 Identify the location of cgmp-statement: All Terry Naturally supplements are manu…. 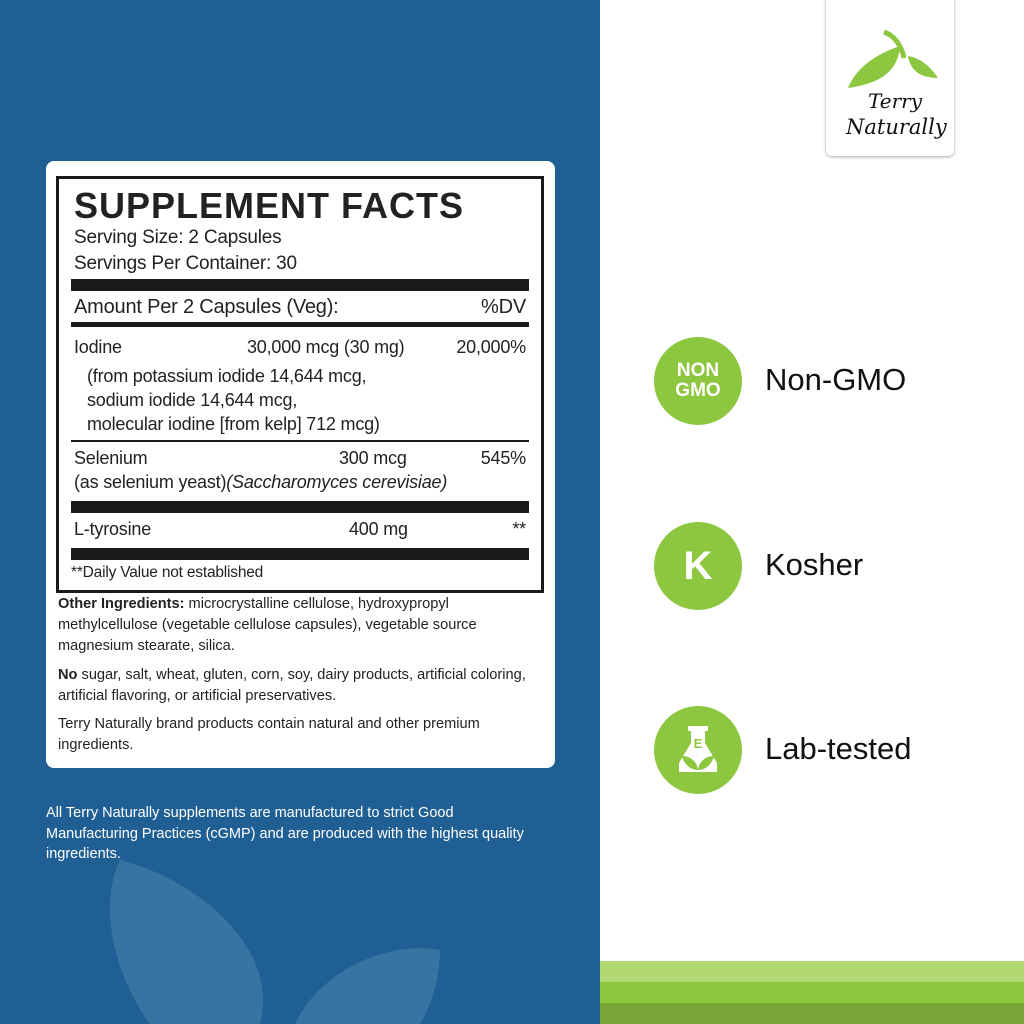
(285, 833).